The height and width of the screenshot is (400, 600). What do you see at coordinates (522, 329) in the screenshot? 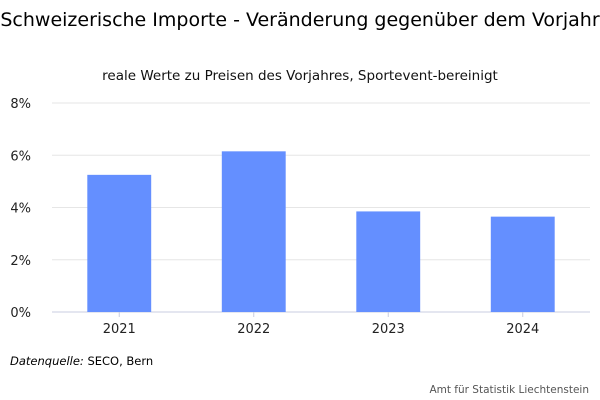
I see `x-tick-label: 2024` at bounding box center [522, 329].